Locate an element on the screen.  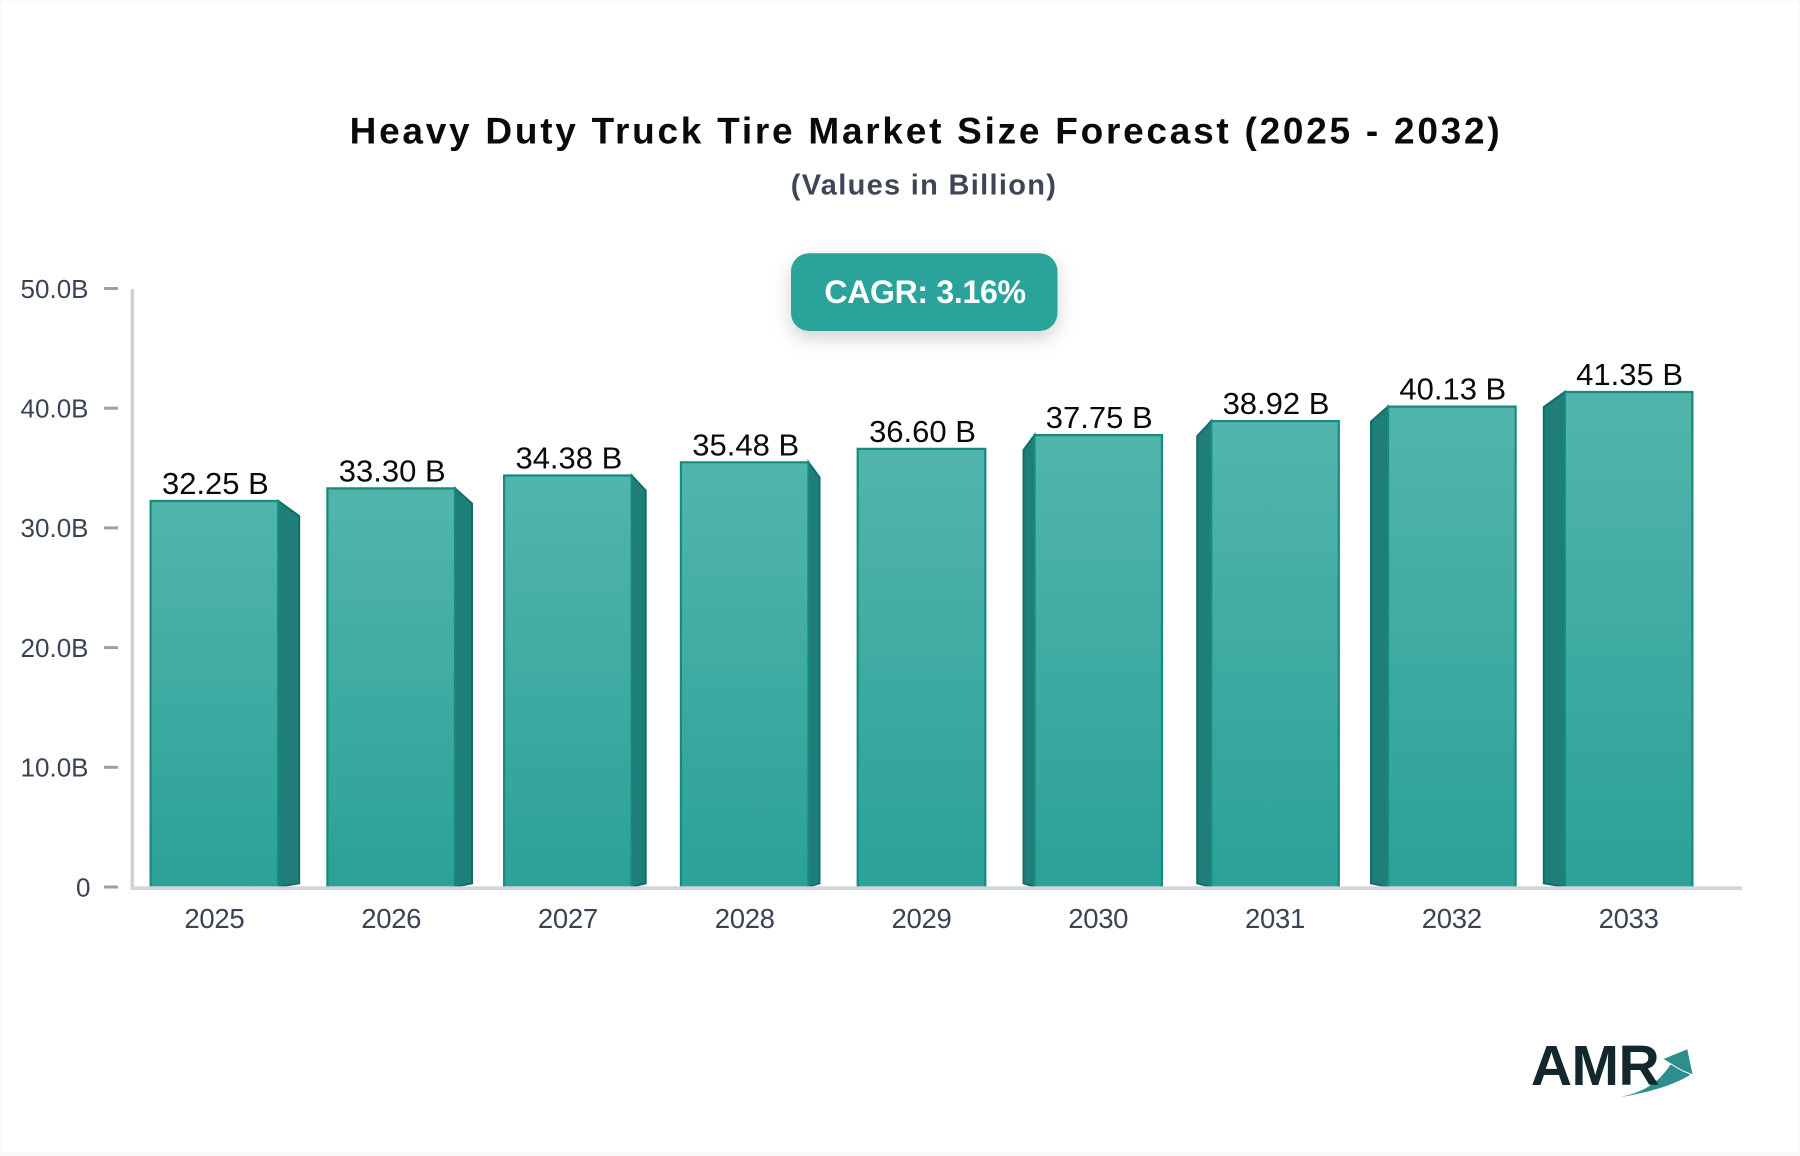
svg-text: 2031 is located at coordinates (1275, 918).